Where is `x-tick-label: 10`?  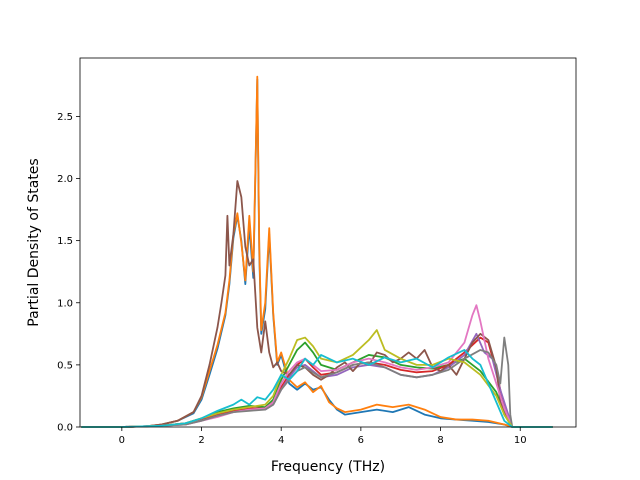
x-tick-label: 10 is located at coordinates (520, 440).